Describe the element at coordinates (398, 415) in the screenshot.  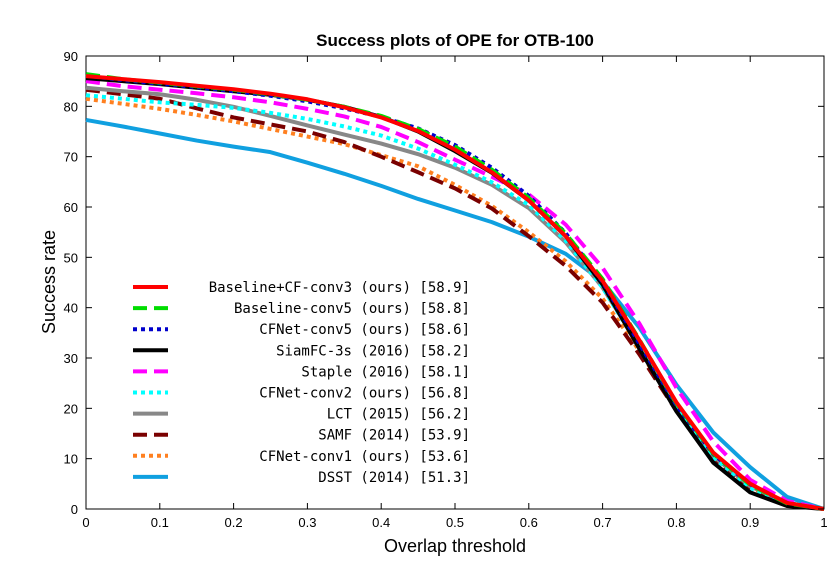
I see `legend-label: LCT (2015) [56.2]` at that location.